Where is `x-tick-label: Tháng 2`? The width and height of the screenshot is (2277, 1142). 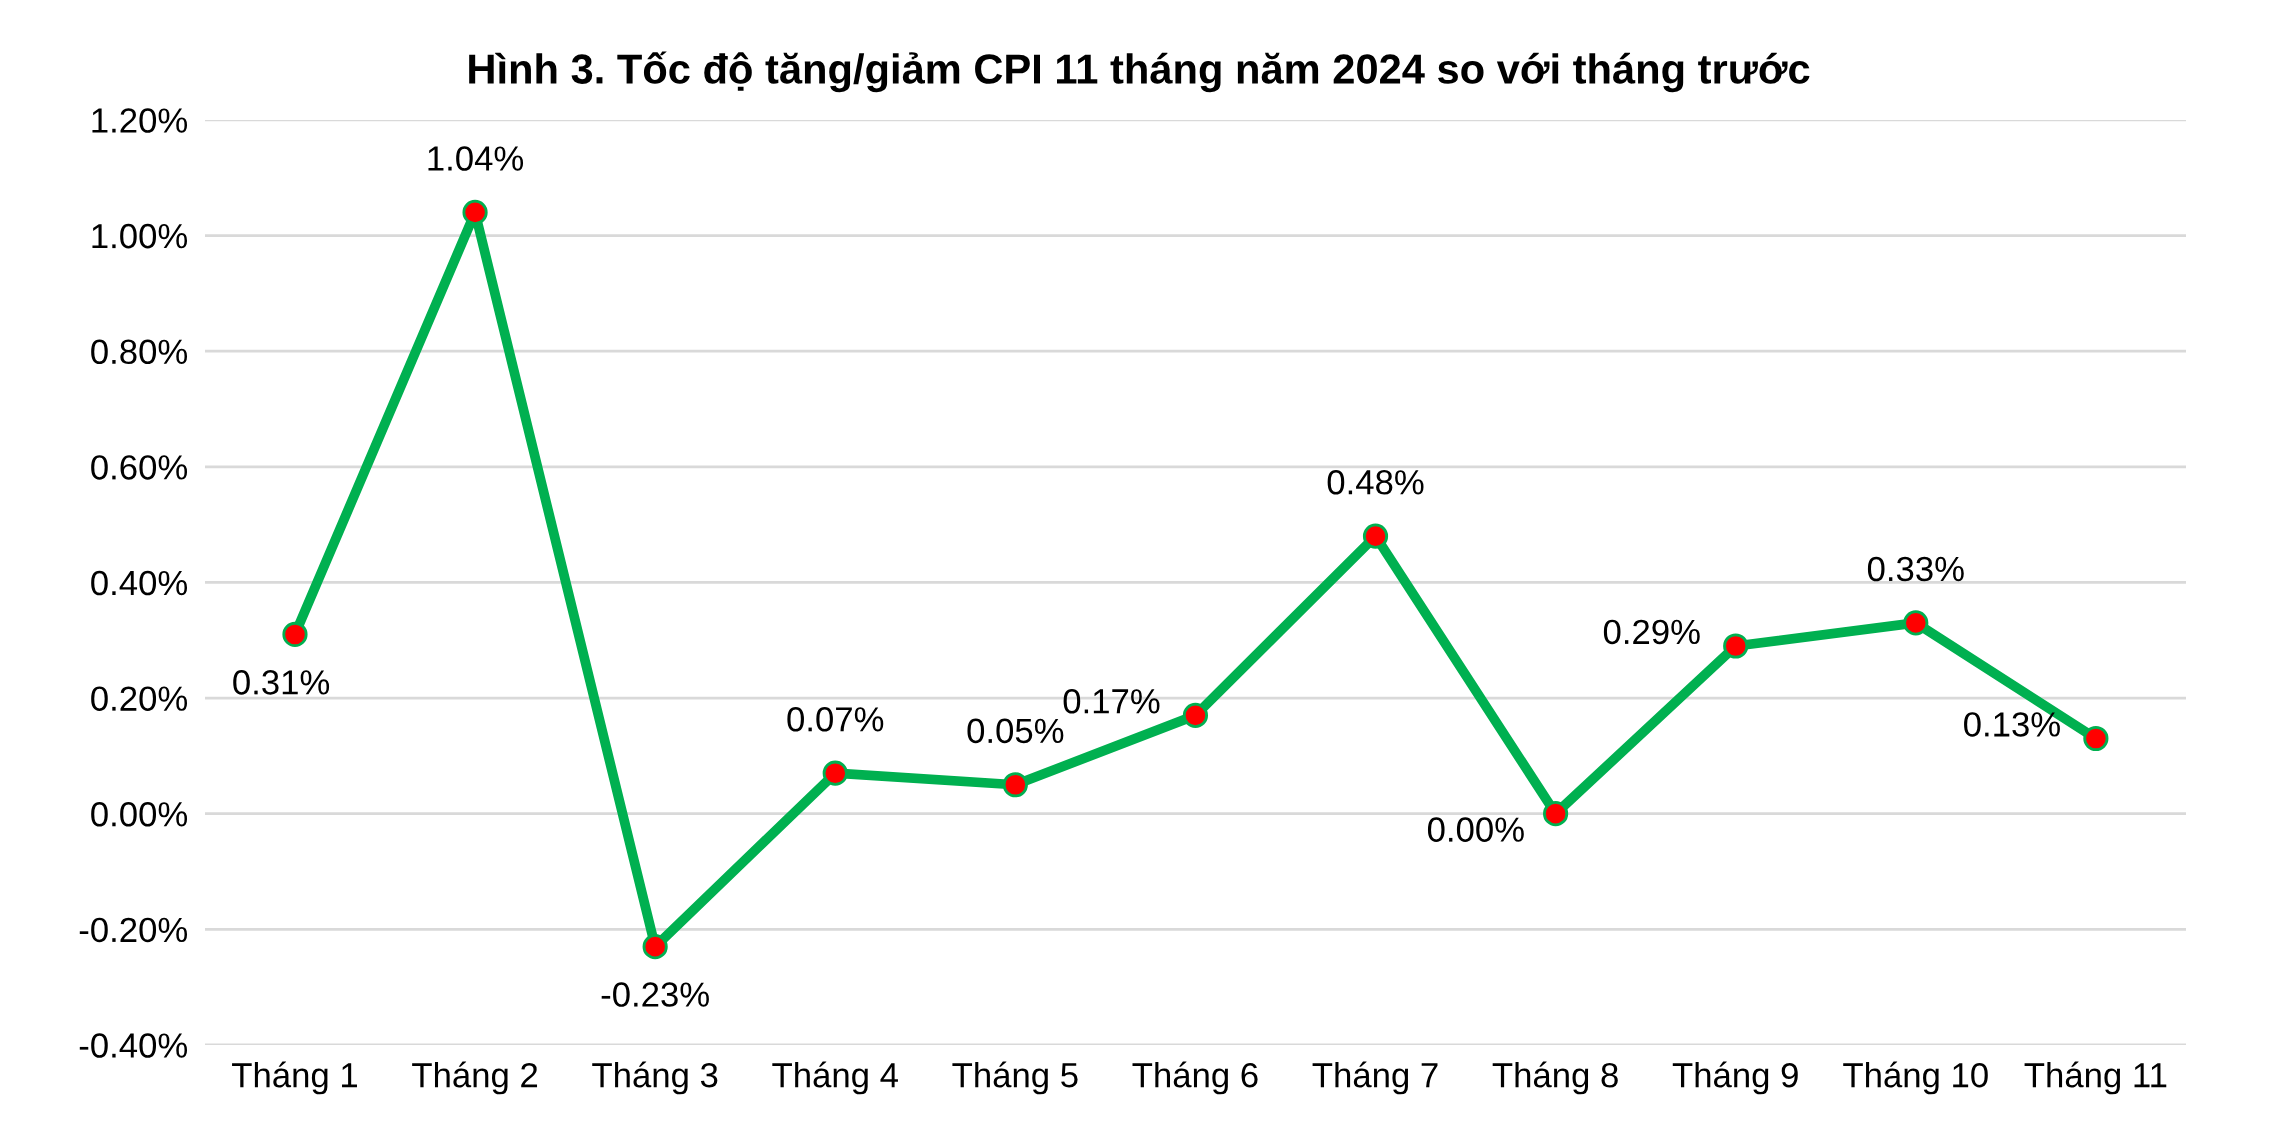
x-tick-label: Tháng 2 is located at coordinates (475, 1078).